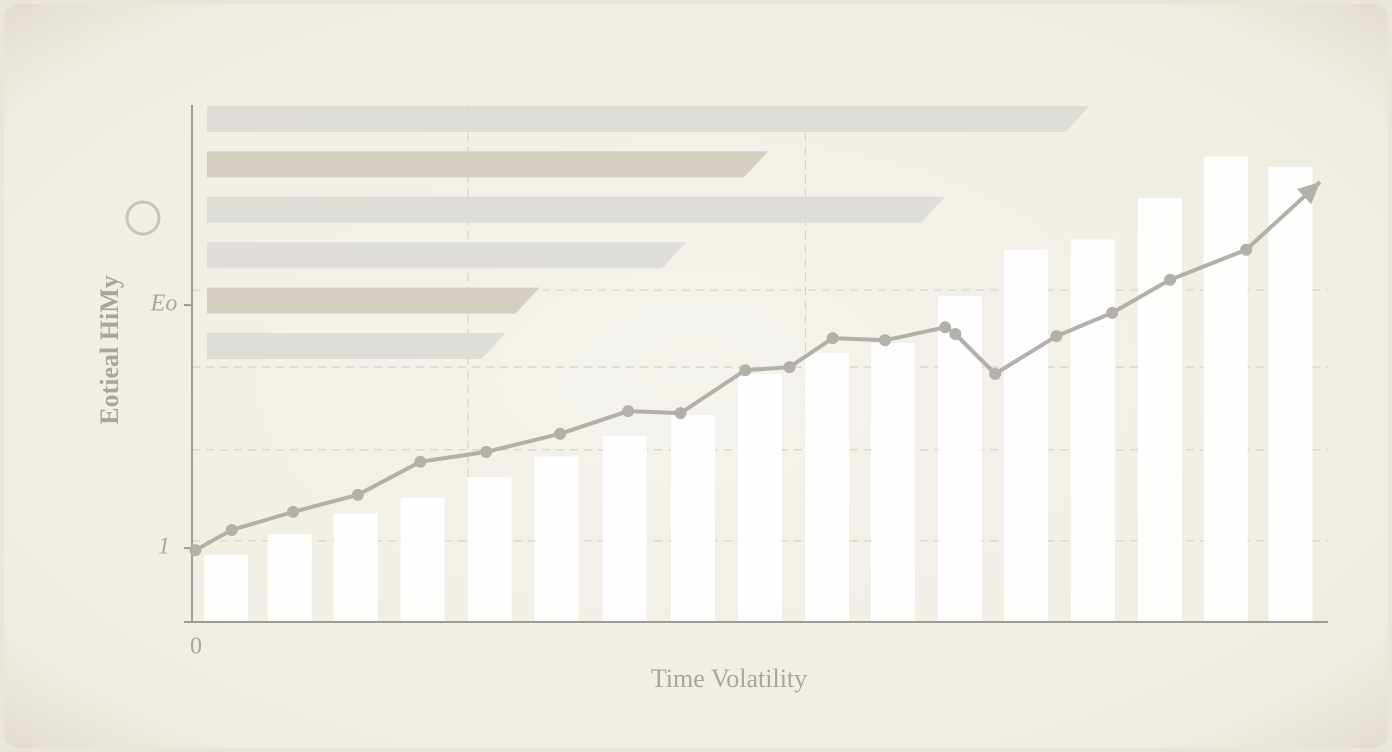 This screenshot has width=1392, height=752. What do you see at coordinates (109, 349) in the screenshot?
I see `y-axis-label: Eotieal HiMy` at bounding box center [109, 349].